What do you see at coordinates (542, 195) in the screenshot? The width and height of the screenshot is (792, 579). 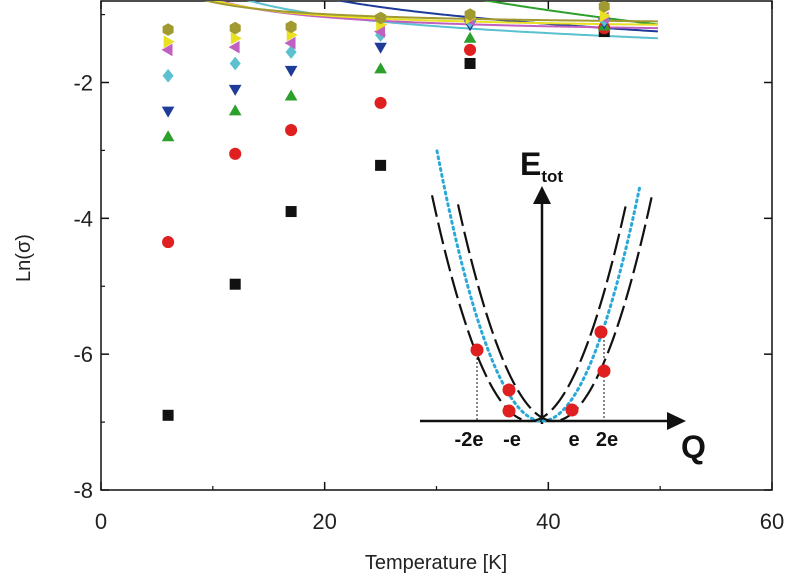 I see `inset-energy-axis-arrowhead` at bounding box center [542, 195].